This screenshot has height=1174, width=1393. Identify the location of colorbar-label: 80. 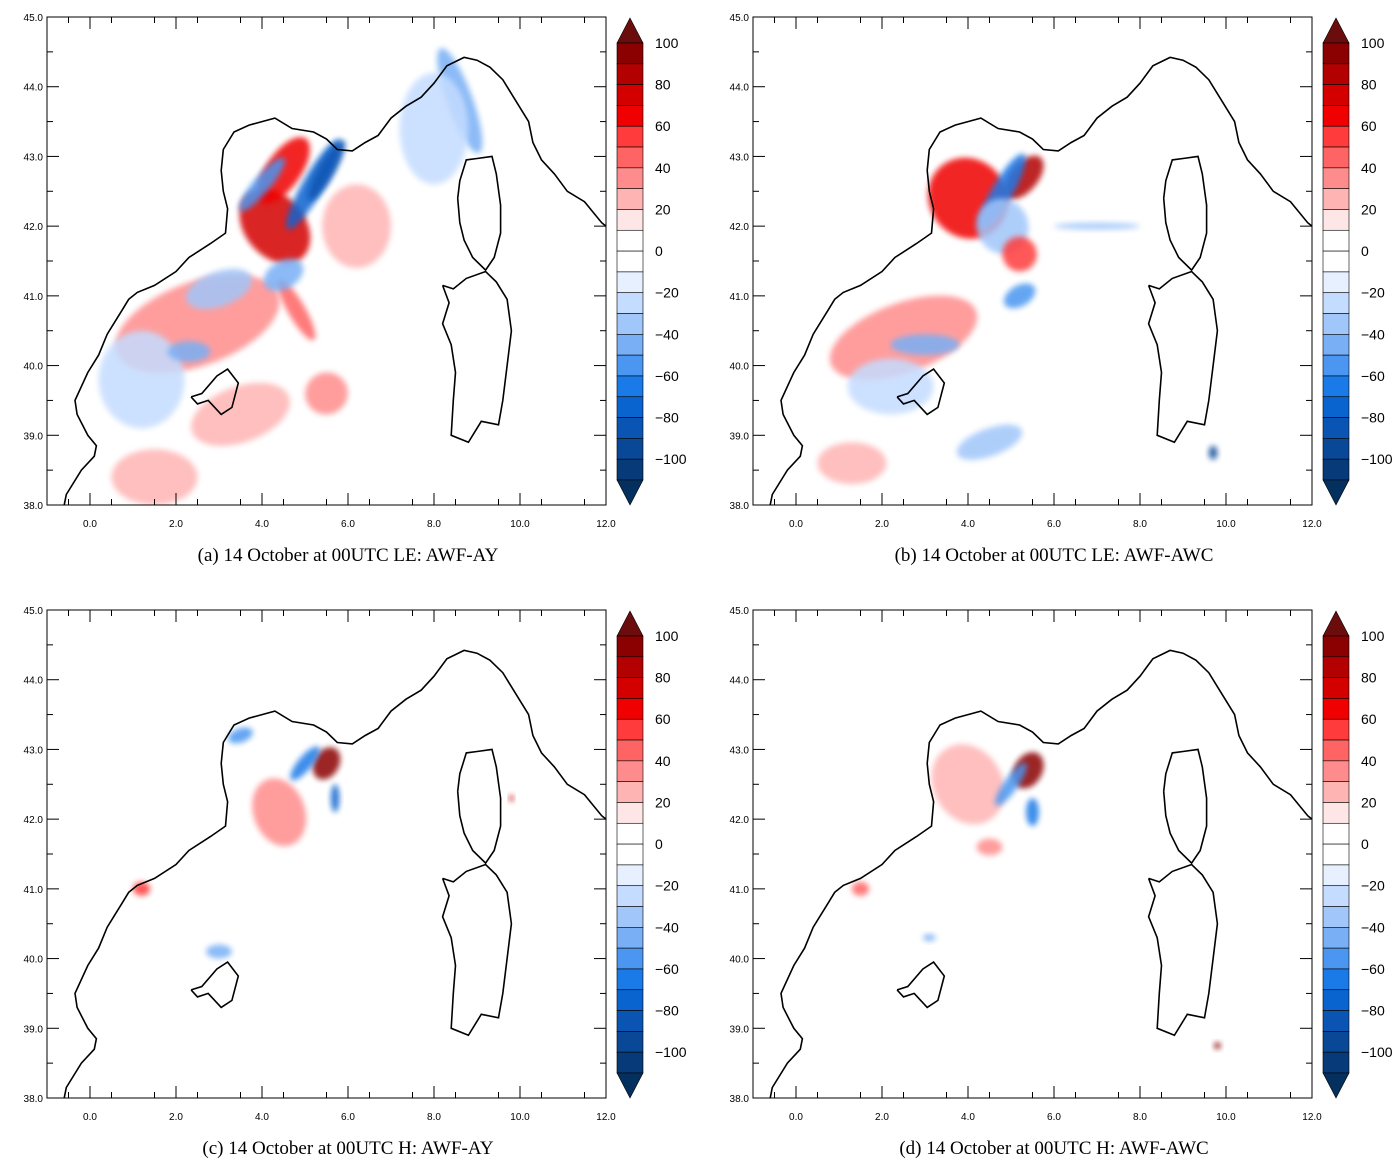
(1369, 678).